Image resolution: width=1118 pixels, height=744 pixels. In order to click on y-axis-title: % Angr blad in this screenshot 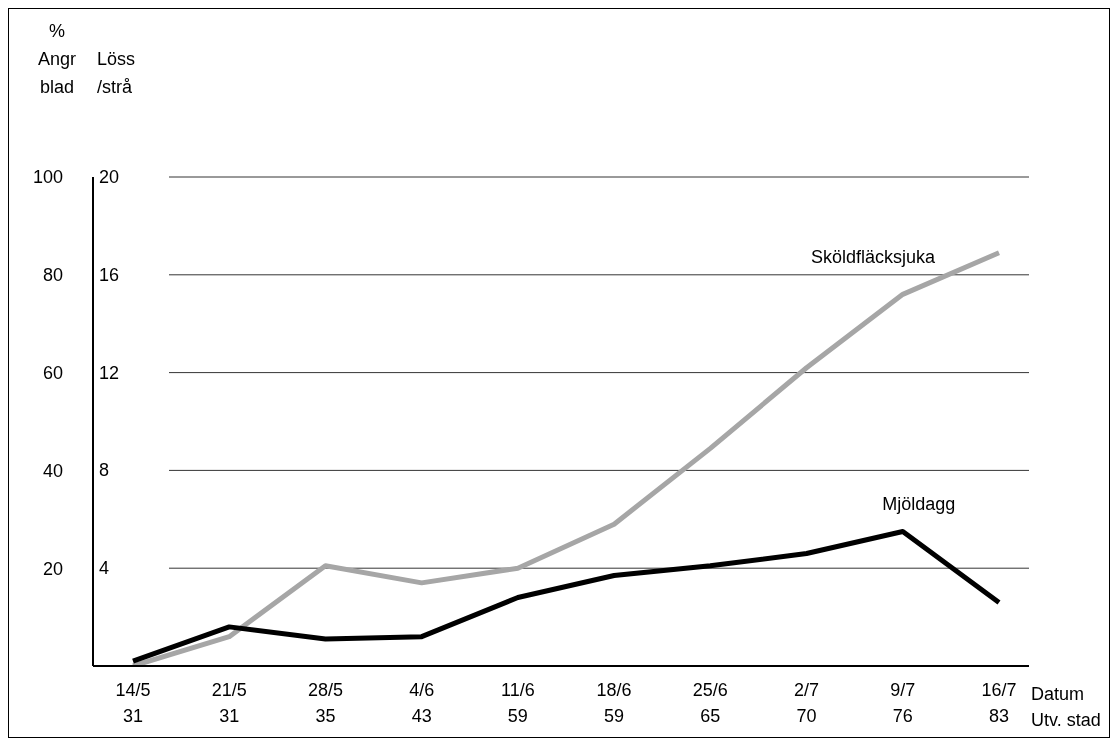, I will do `click(57, 59)`.